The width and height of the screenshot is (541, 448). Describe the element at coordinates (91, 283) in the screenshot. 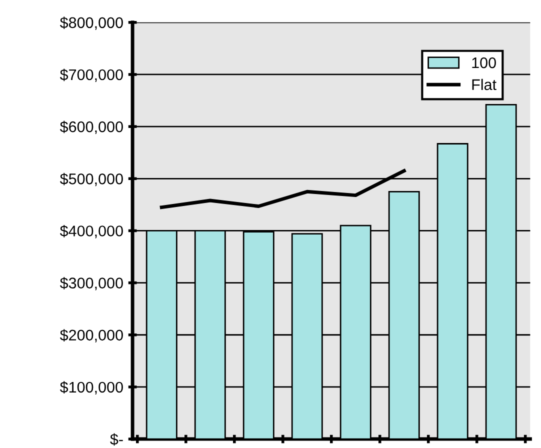

I see `y-tick-label: $300,000` at that location.